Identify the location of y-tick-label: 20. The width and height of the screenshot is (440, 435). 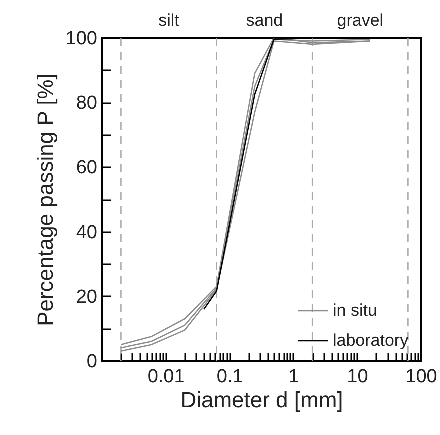
(87, 297).